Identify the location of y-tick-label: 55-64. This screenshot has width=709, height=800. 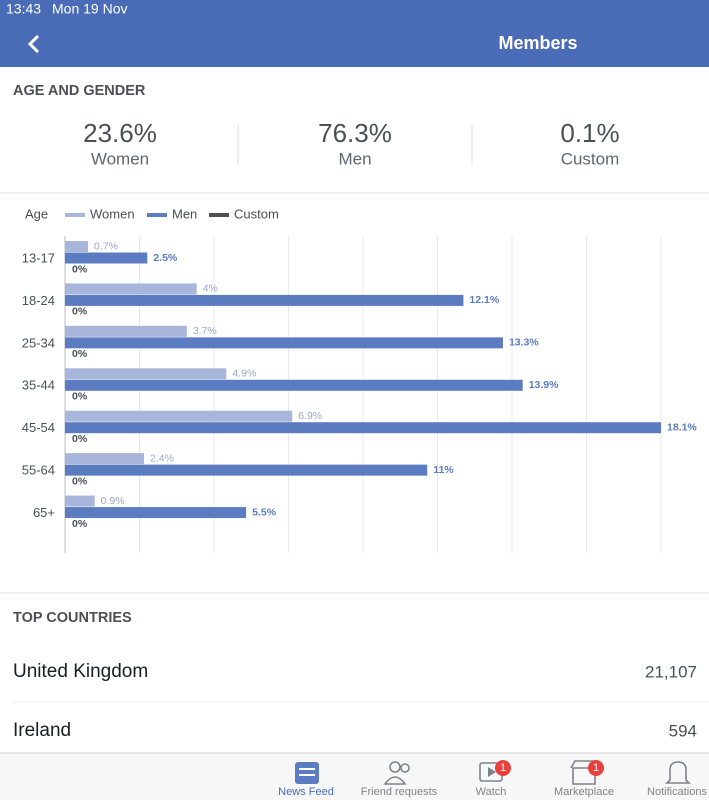
(38, 470).